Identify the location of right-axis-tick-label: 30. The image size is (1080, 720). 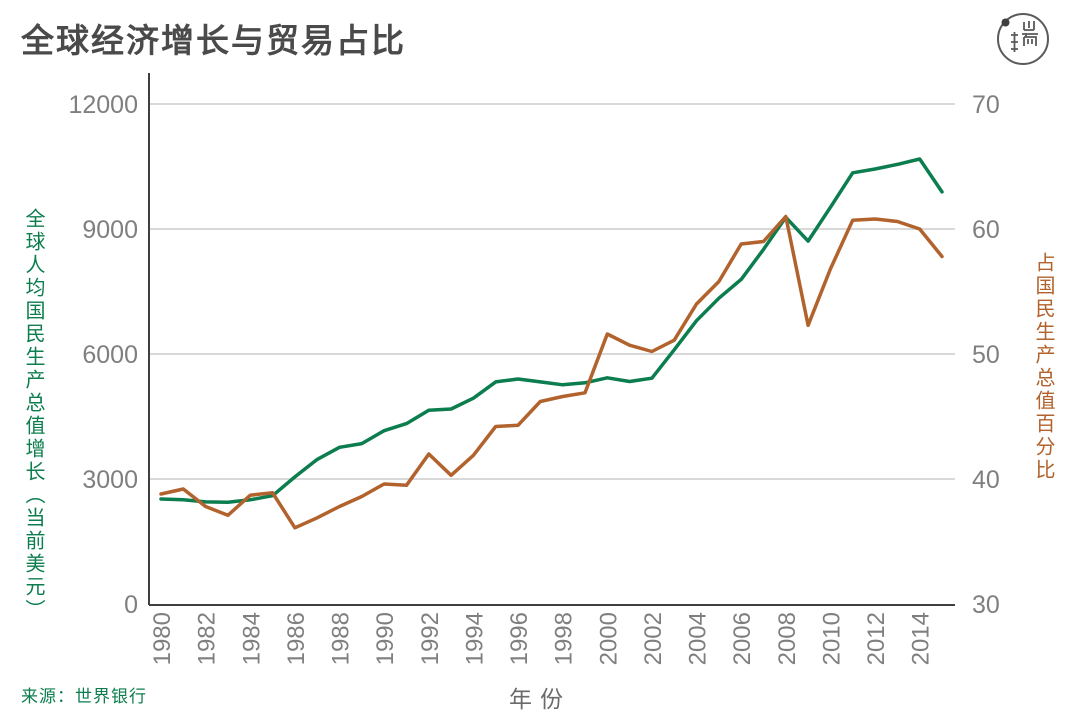
(986, 605).